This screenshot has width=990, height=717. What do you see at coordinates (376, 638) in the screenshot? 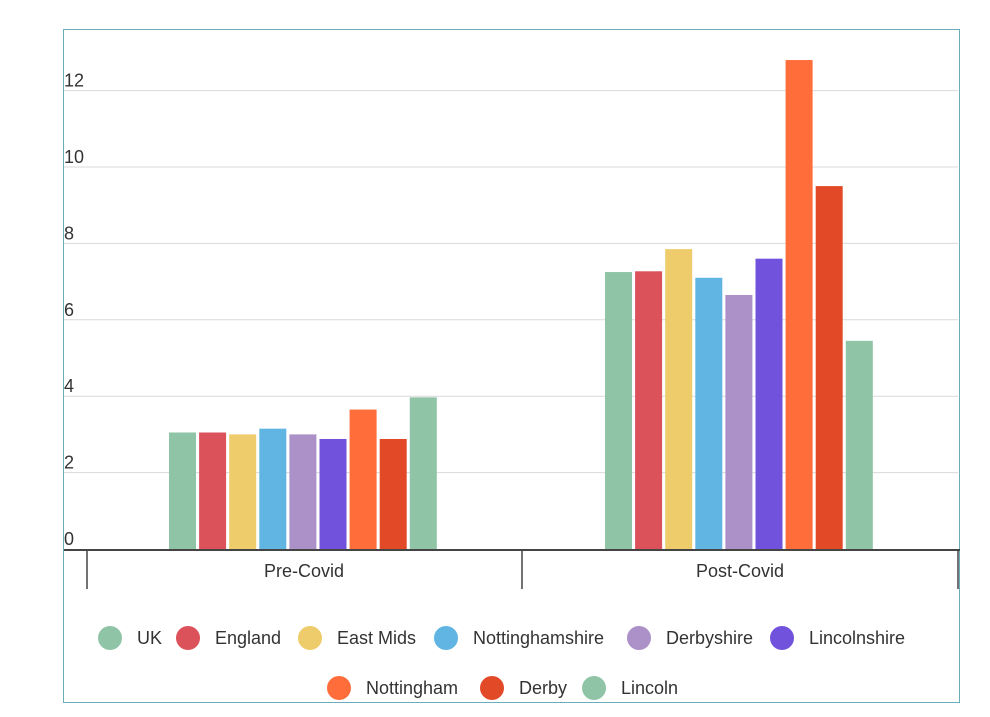
I see `legend-label-east-mids: East Mids` at bounding box center [376, 638].